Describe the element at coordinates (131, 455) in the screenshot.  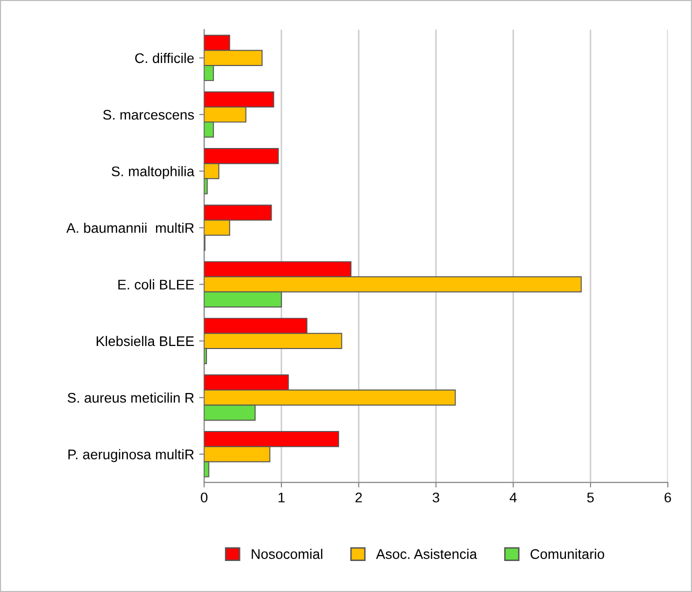
I see `y-tick-label: P. aeruginosa multiR` at that location.